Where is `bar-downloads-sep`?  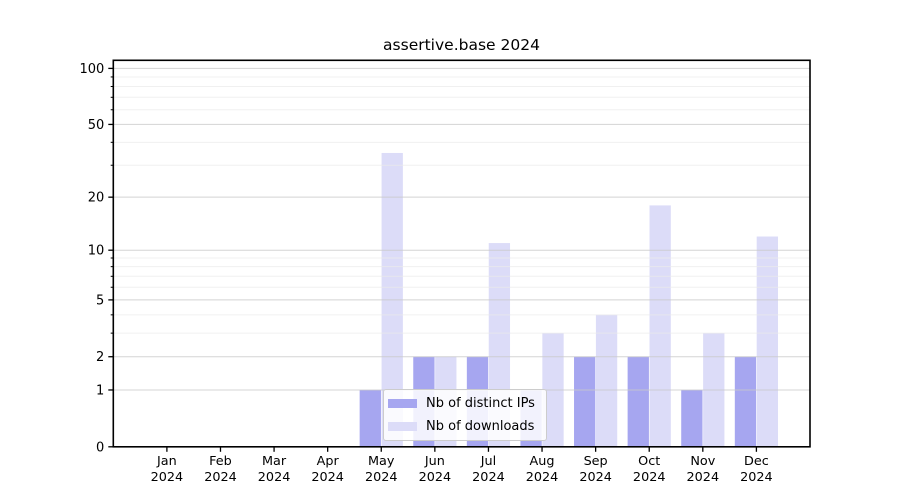 bar-downloads-sep is located at coordinates (606, 380).